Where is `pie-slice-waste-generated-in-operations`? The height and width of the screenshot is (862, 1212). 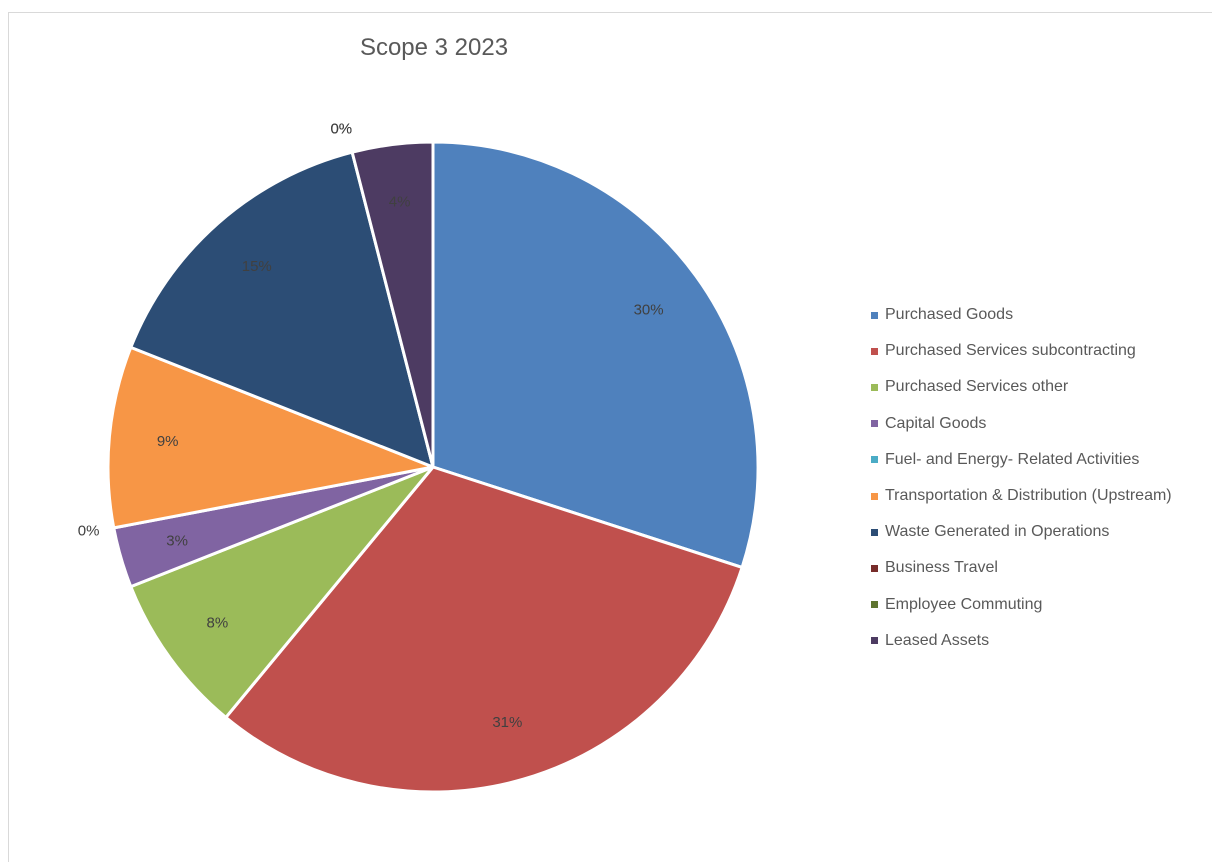
pie-slice-waste-generated-in-operations is located at coordinates (282, 309).